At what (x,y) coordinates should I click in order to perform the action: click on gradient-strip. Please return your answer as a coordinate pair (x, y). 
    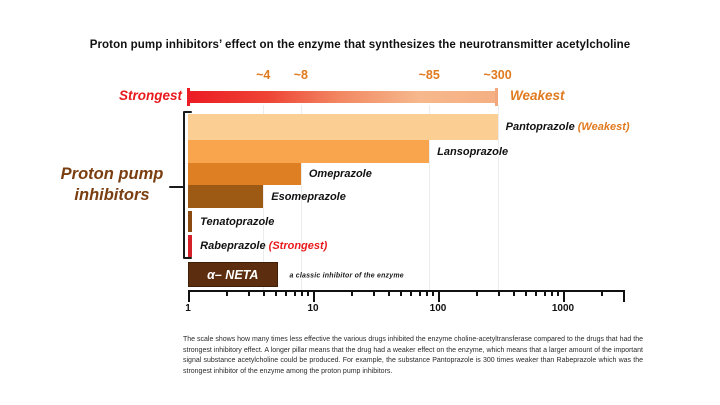
    Looking at the image, I should click on (342, 97).